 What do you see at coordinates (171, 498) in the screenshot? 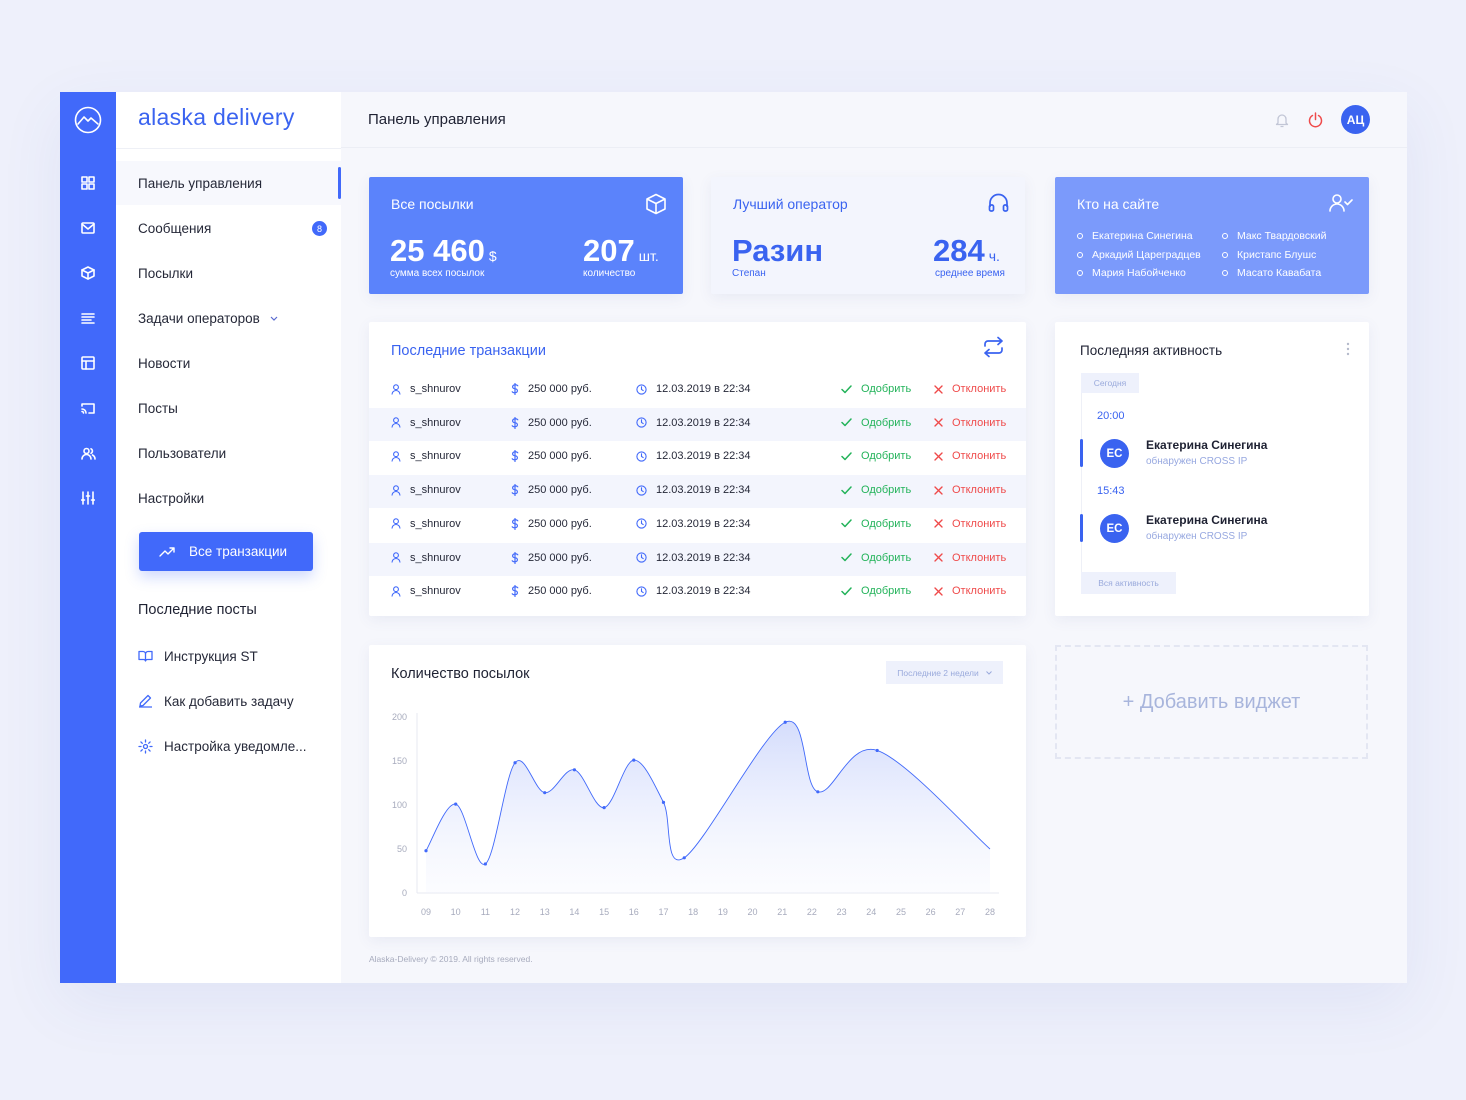
I see `sidebar-item-label: Настройки` at bounding box center [171, 498].